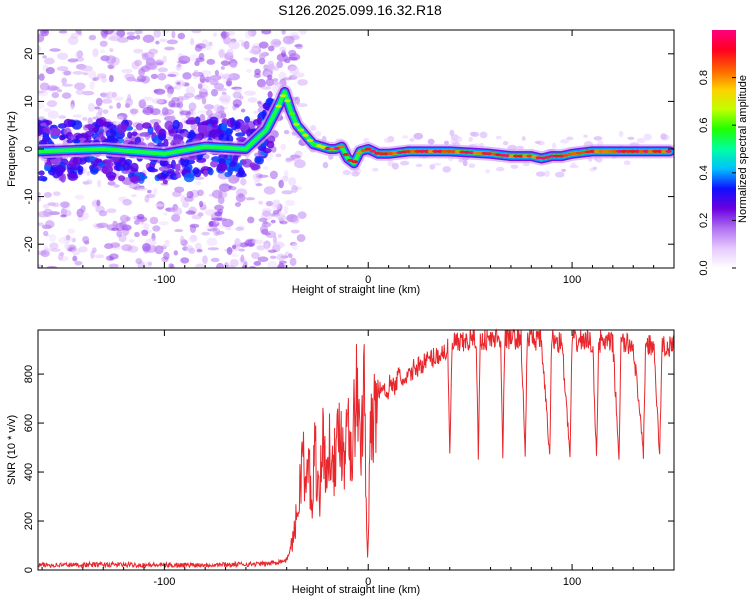 This screenshot has width=750, height=600. Describe the element at coordinates (29, 149) in the screenshot. I see `y-tick-label: 0` at that location.